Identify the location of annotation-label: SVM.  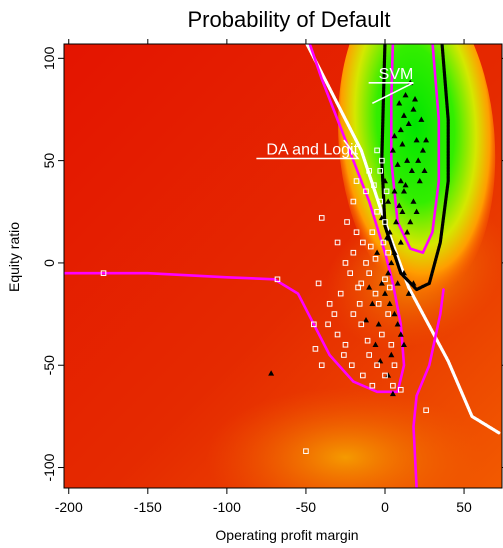
(396, 74).